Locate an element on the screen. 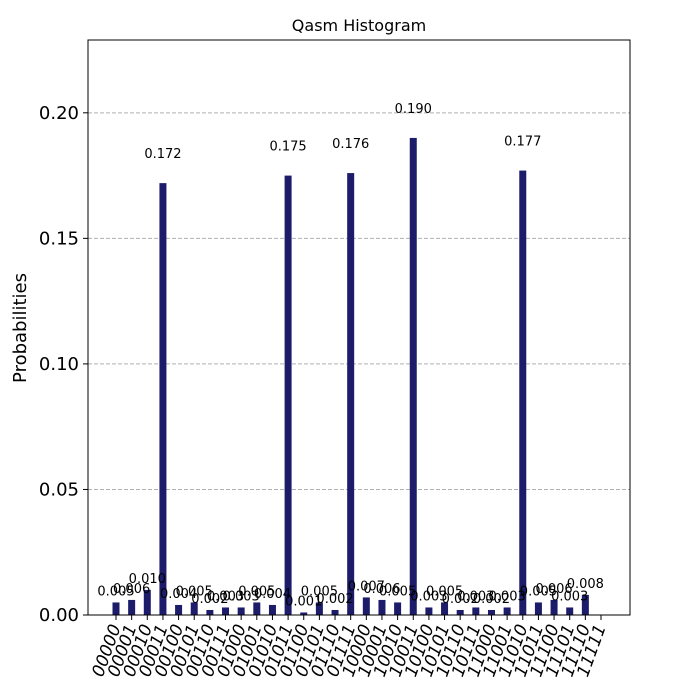 Image resolution: width=700 pixels, height=700 pixels. data-label: 0.177 is located at coordinates (522, 142).